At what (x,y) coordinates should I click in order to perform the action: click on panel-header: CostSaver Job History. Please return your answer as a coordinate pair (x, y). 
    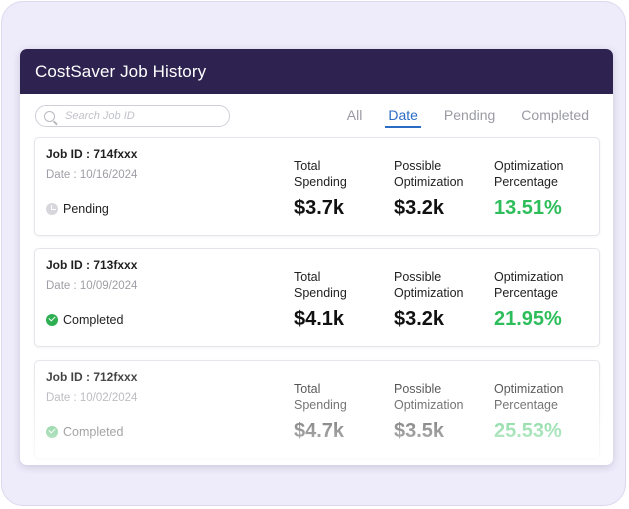
    Looking at the image, I should click on (316, 71).